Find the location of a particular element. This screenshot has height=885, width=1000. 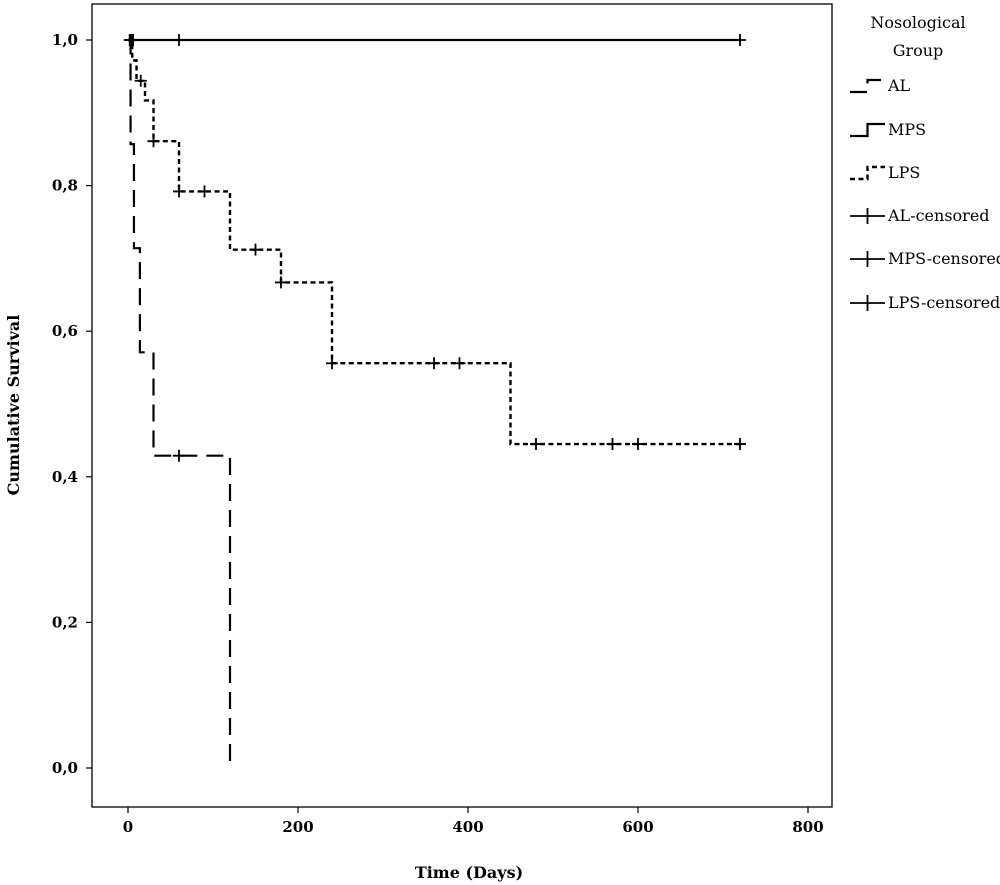

x-axis-title: Time (Days) is located at coordinates (469, 872).